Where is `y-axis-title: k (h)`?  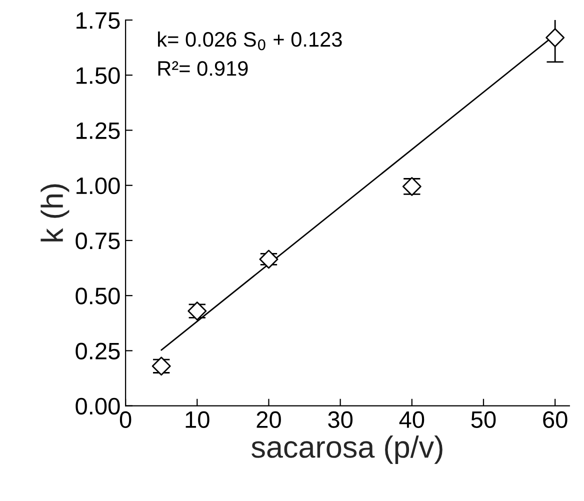
y-axis-title: k (h) is located at coordinates (55, 213).